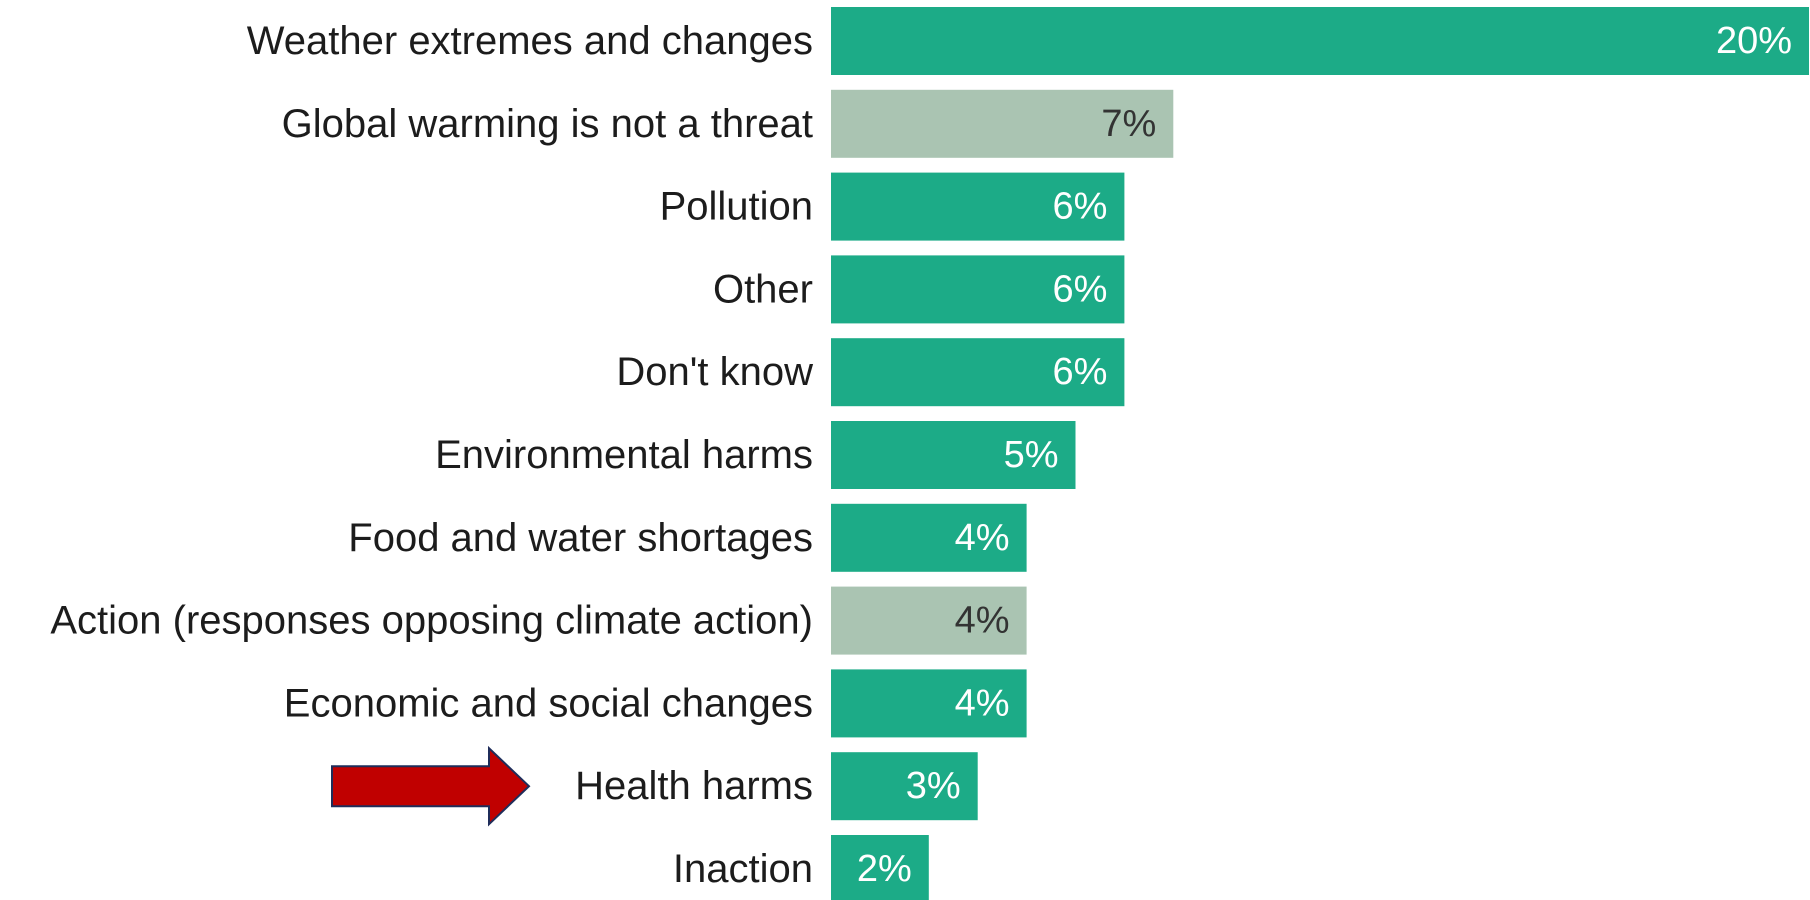 This screenshot has height=900, width=1810. I want to click on value-label: 20%, so click(1754, 41).